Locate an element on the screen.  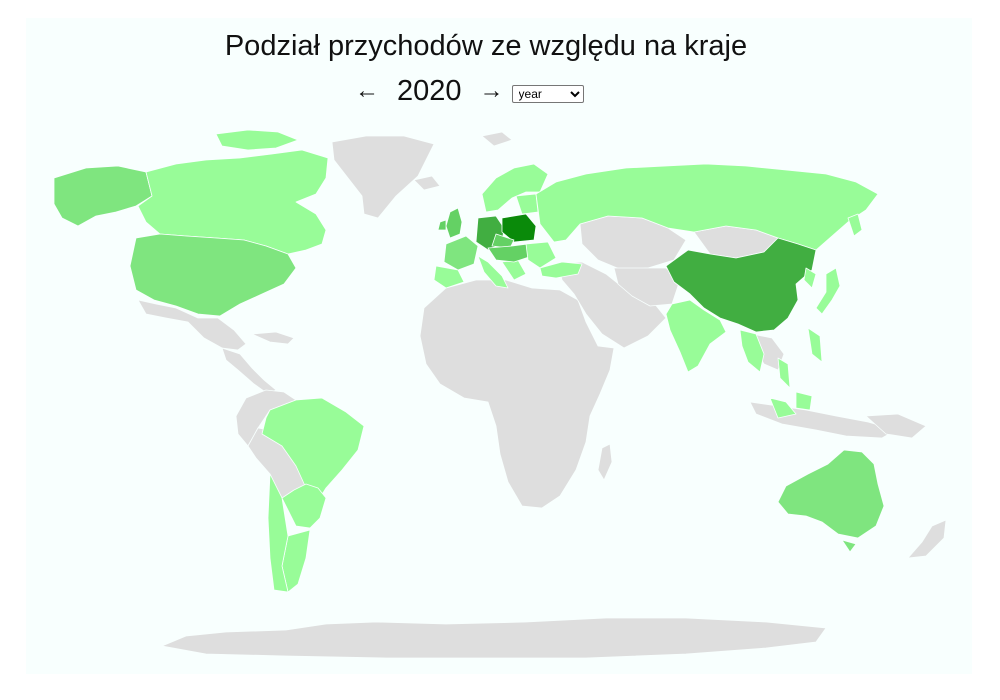
country-turkey is located at coordinates (561, 270).